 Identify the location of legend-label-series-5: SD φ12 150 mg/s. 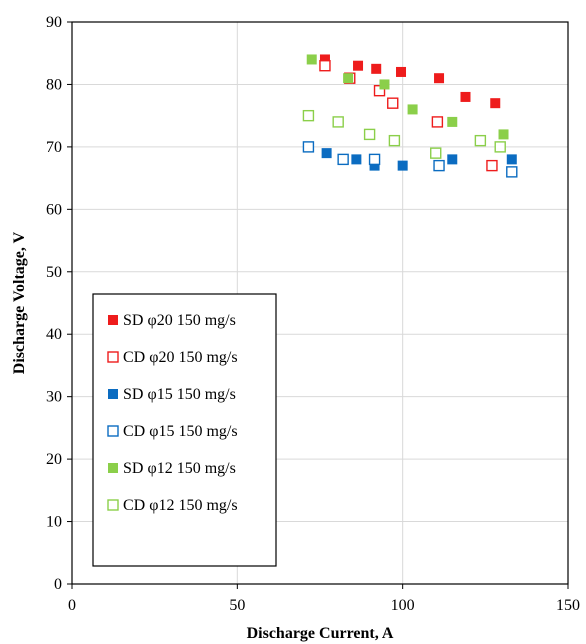
(179, 468).